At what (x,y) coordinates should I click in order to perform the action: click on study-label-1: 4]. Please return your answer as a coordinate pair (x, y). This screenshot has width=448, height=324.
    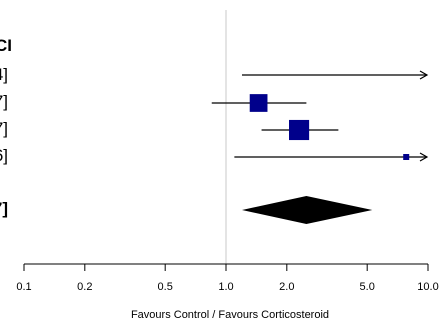
    Looking at the image, I should click on (4, 74).